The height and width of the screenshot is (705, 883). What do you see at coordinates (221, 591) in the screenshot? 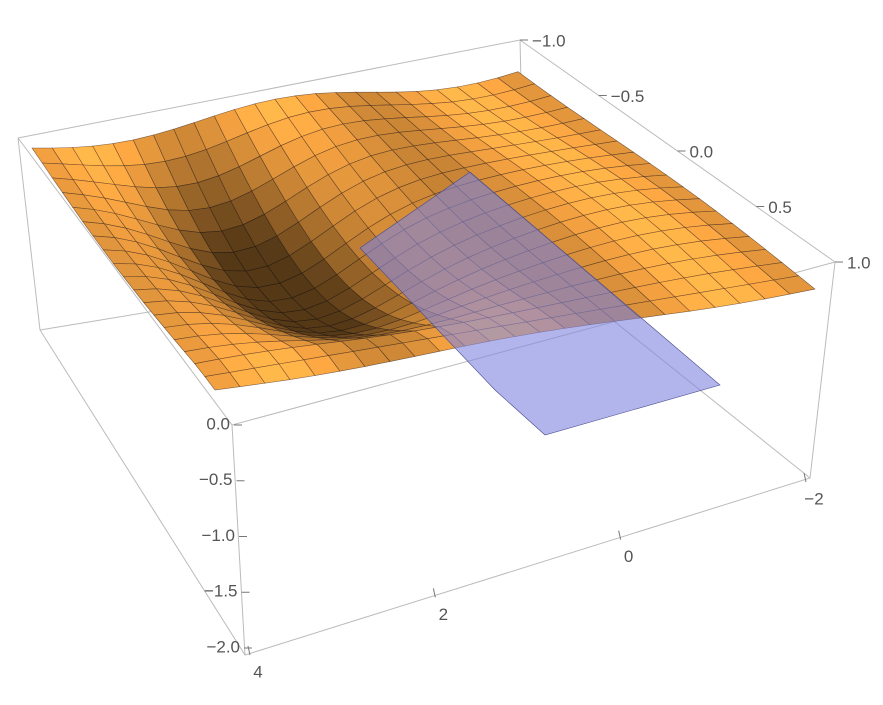
I see `z-tick-label: −1.5` at bounding box center [221, 591].